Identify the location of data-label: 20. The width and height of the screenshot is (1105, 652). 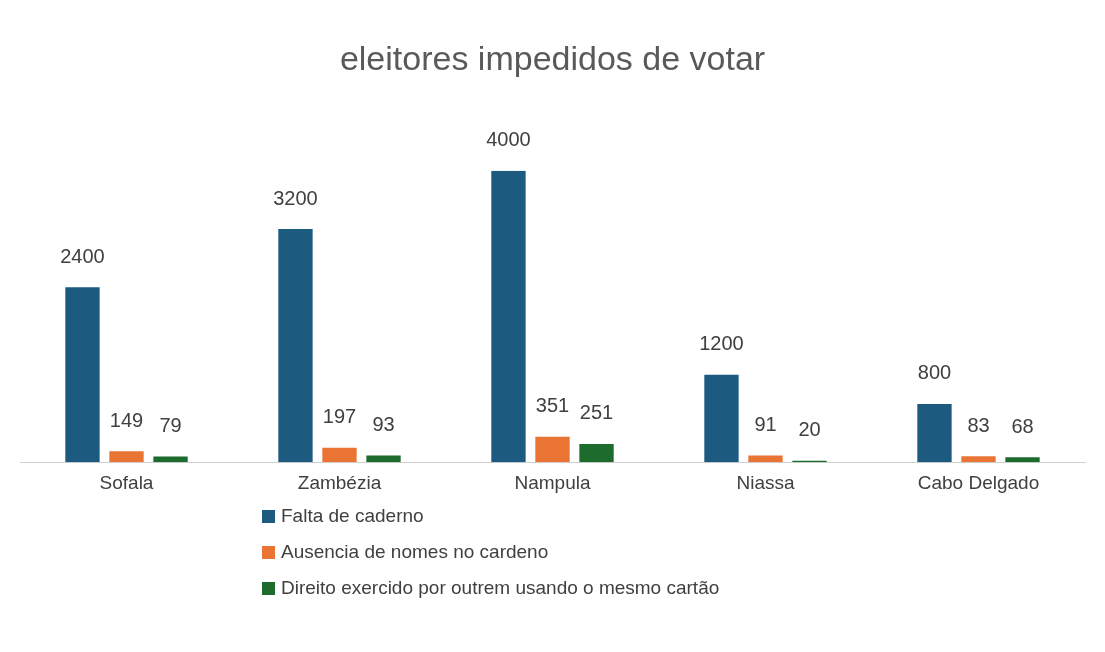
(809, 429).